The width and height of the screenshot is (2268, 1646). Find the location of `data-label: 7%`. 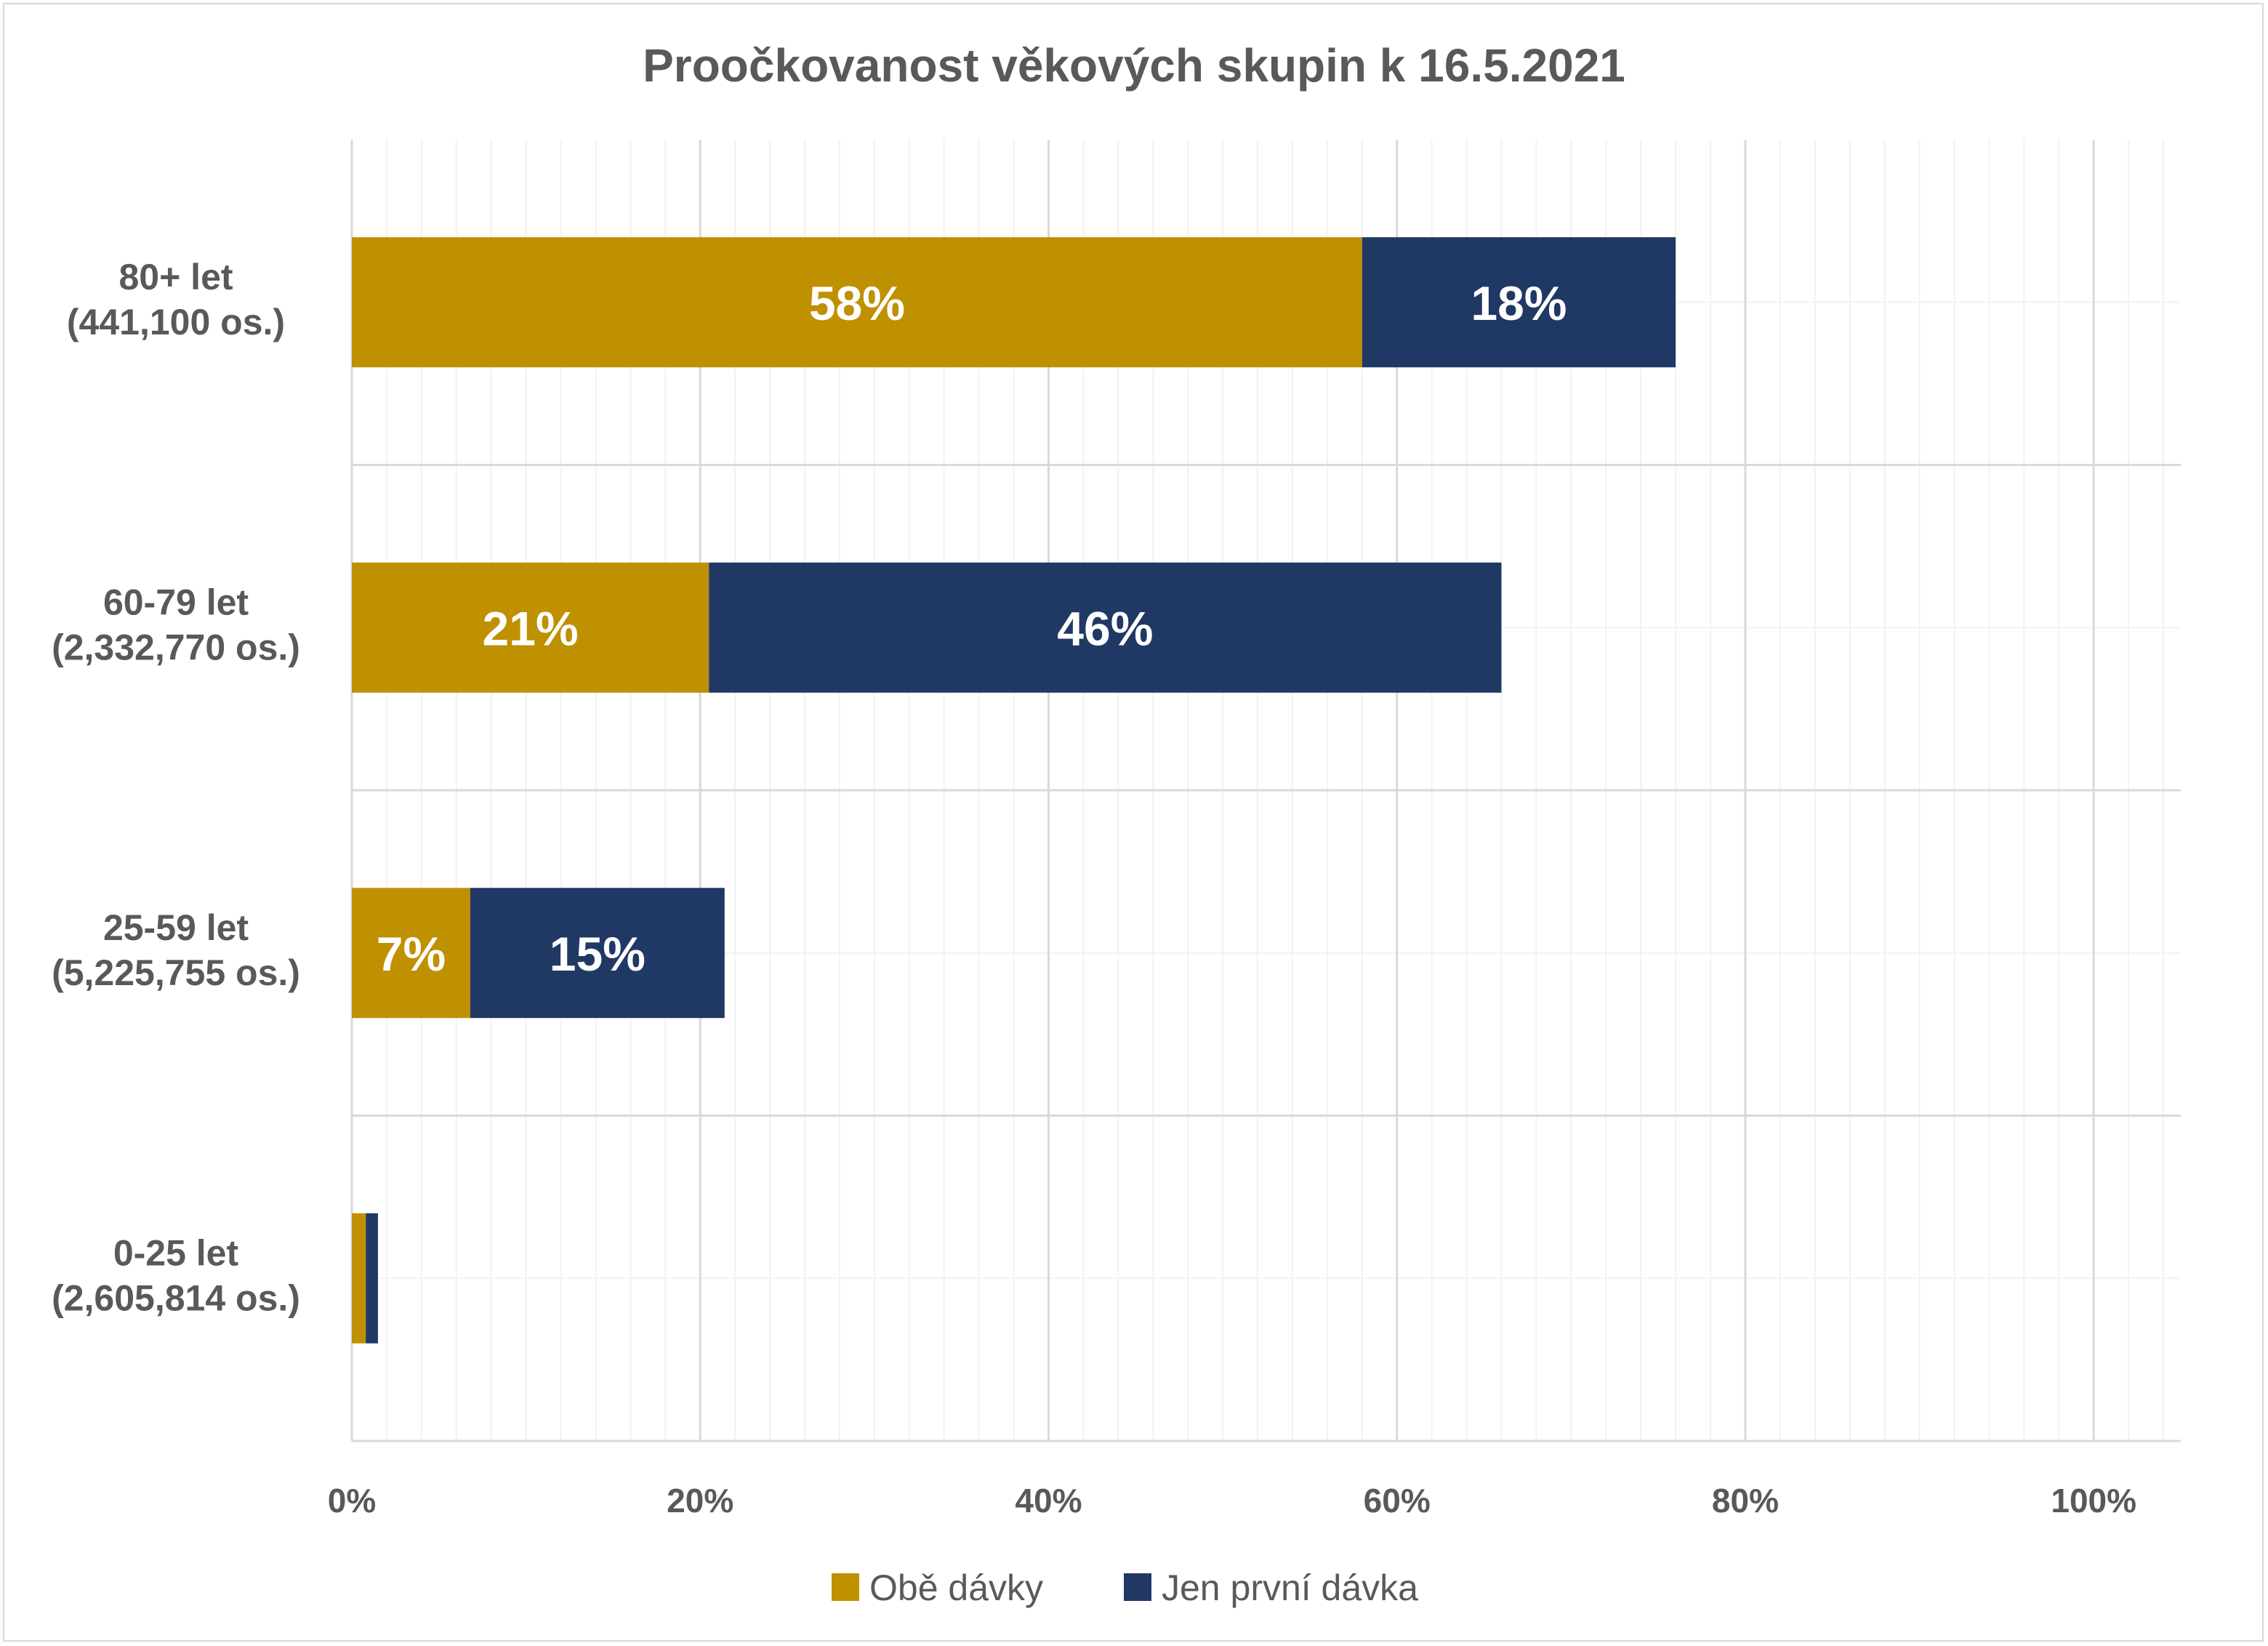

data-label: 7% is located at coordinates (411, 954).